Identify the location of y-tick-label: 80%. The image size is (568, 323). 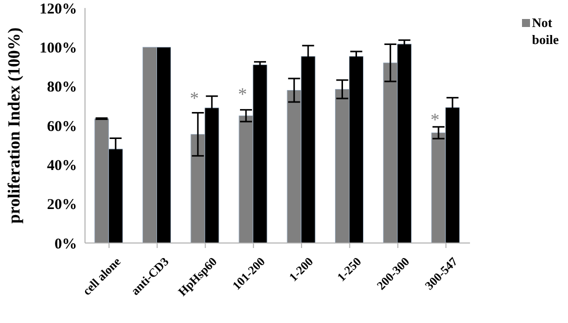
(62, 88).